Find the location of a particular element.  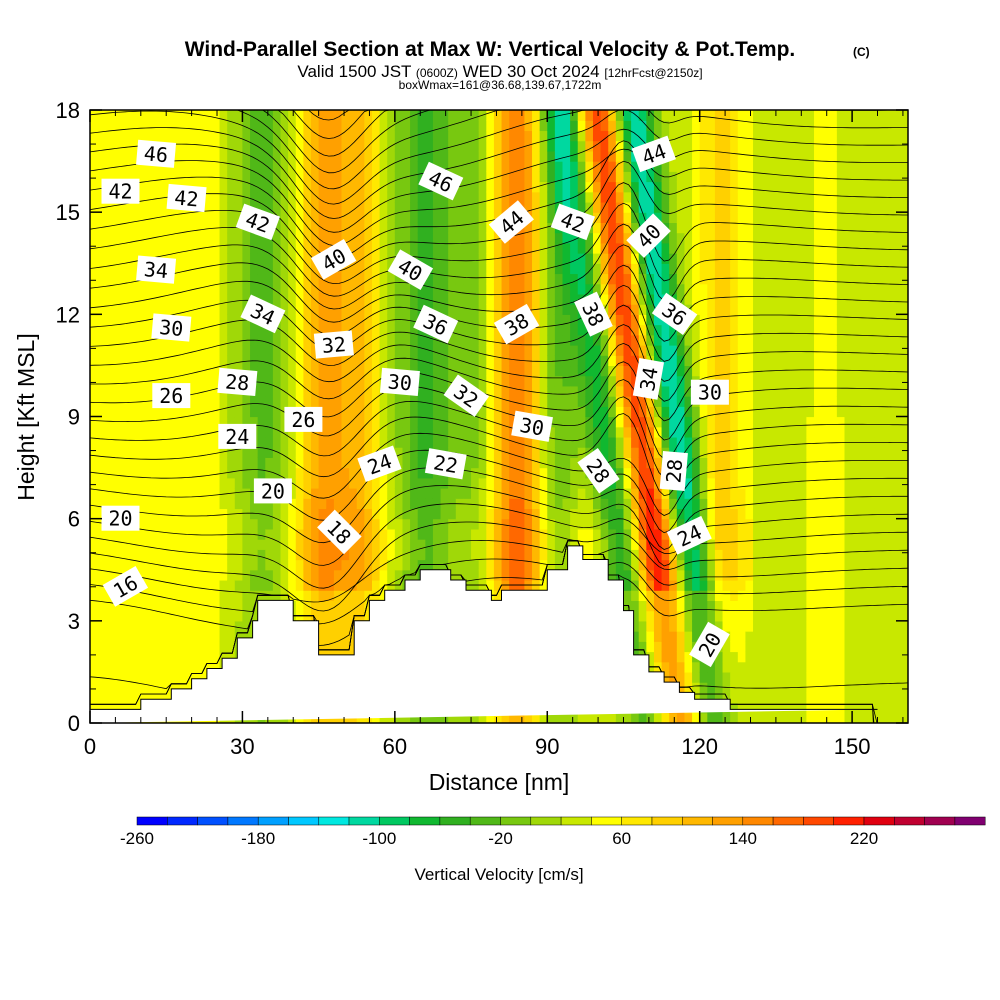

theta-label-text: 32 is located at coordinates (334, 345).